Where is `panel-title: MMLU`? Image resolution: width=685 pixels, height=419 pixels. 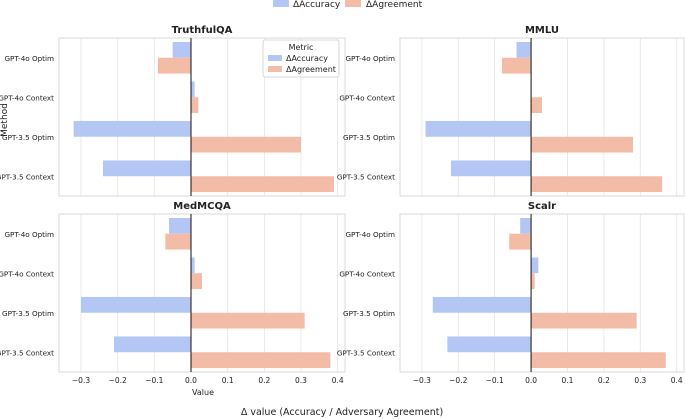
panel-title: MMLU is located at coordinates (542, 30).